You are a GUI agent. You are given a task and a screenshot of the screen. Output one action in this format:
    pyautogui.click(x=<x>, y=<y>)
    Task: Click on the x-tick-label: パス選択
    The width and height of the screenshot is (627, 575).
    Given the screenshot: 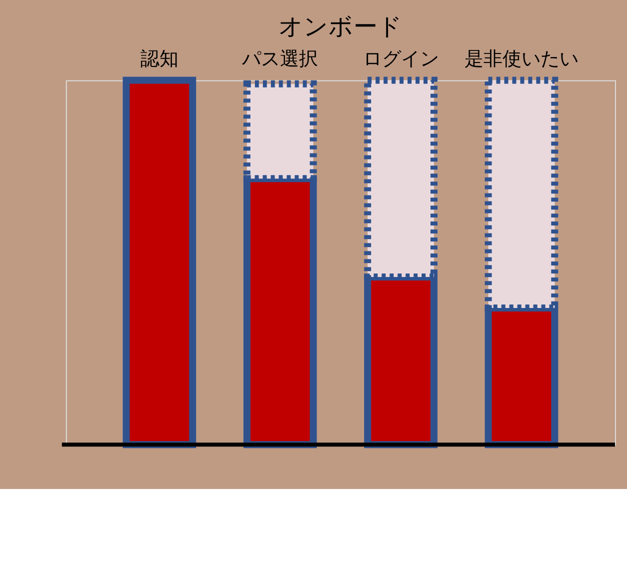 What is the action you would take?
    pyautogui.click(x=279, y=59)
    